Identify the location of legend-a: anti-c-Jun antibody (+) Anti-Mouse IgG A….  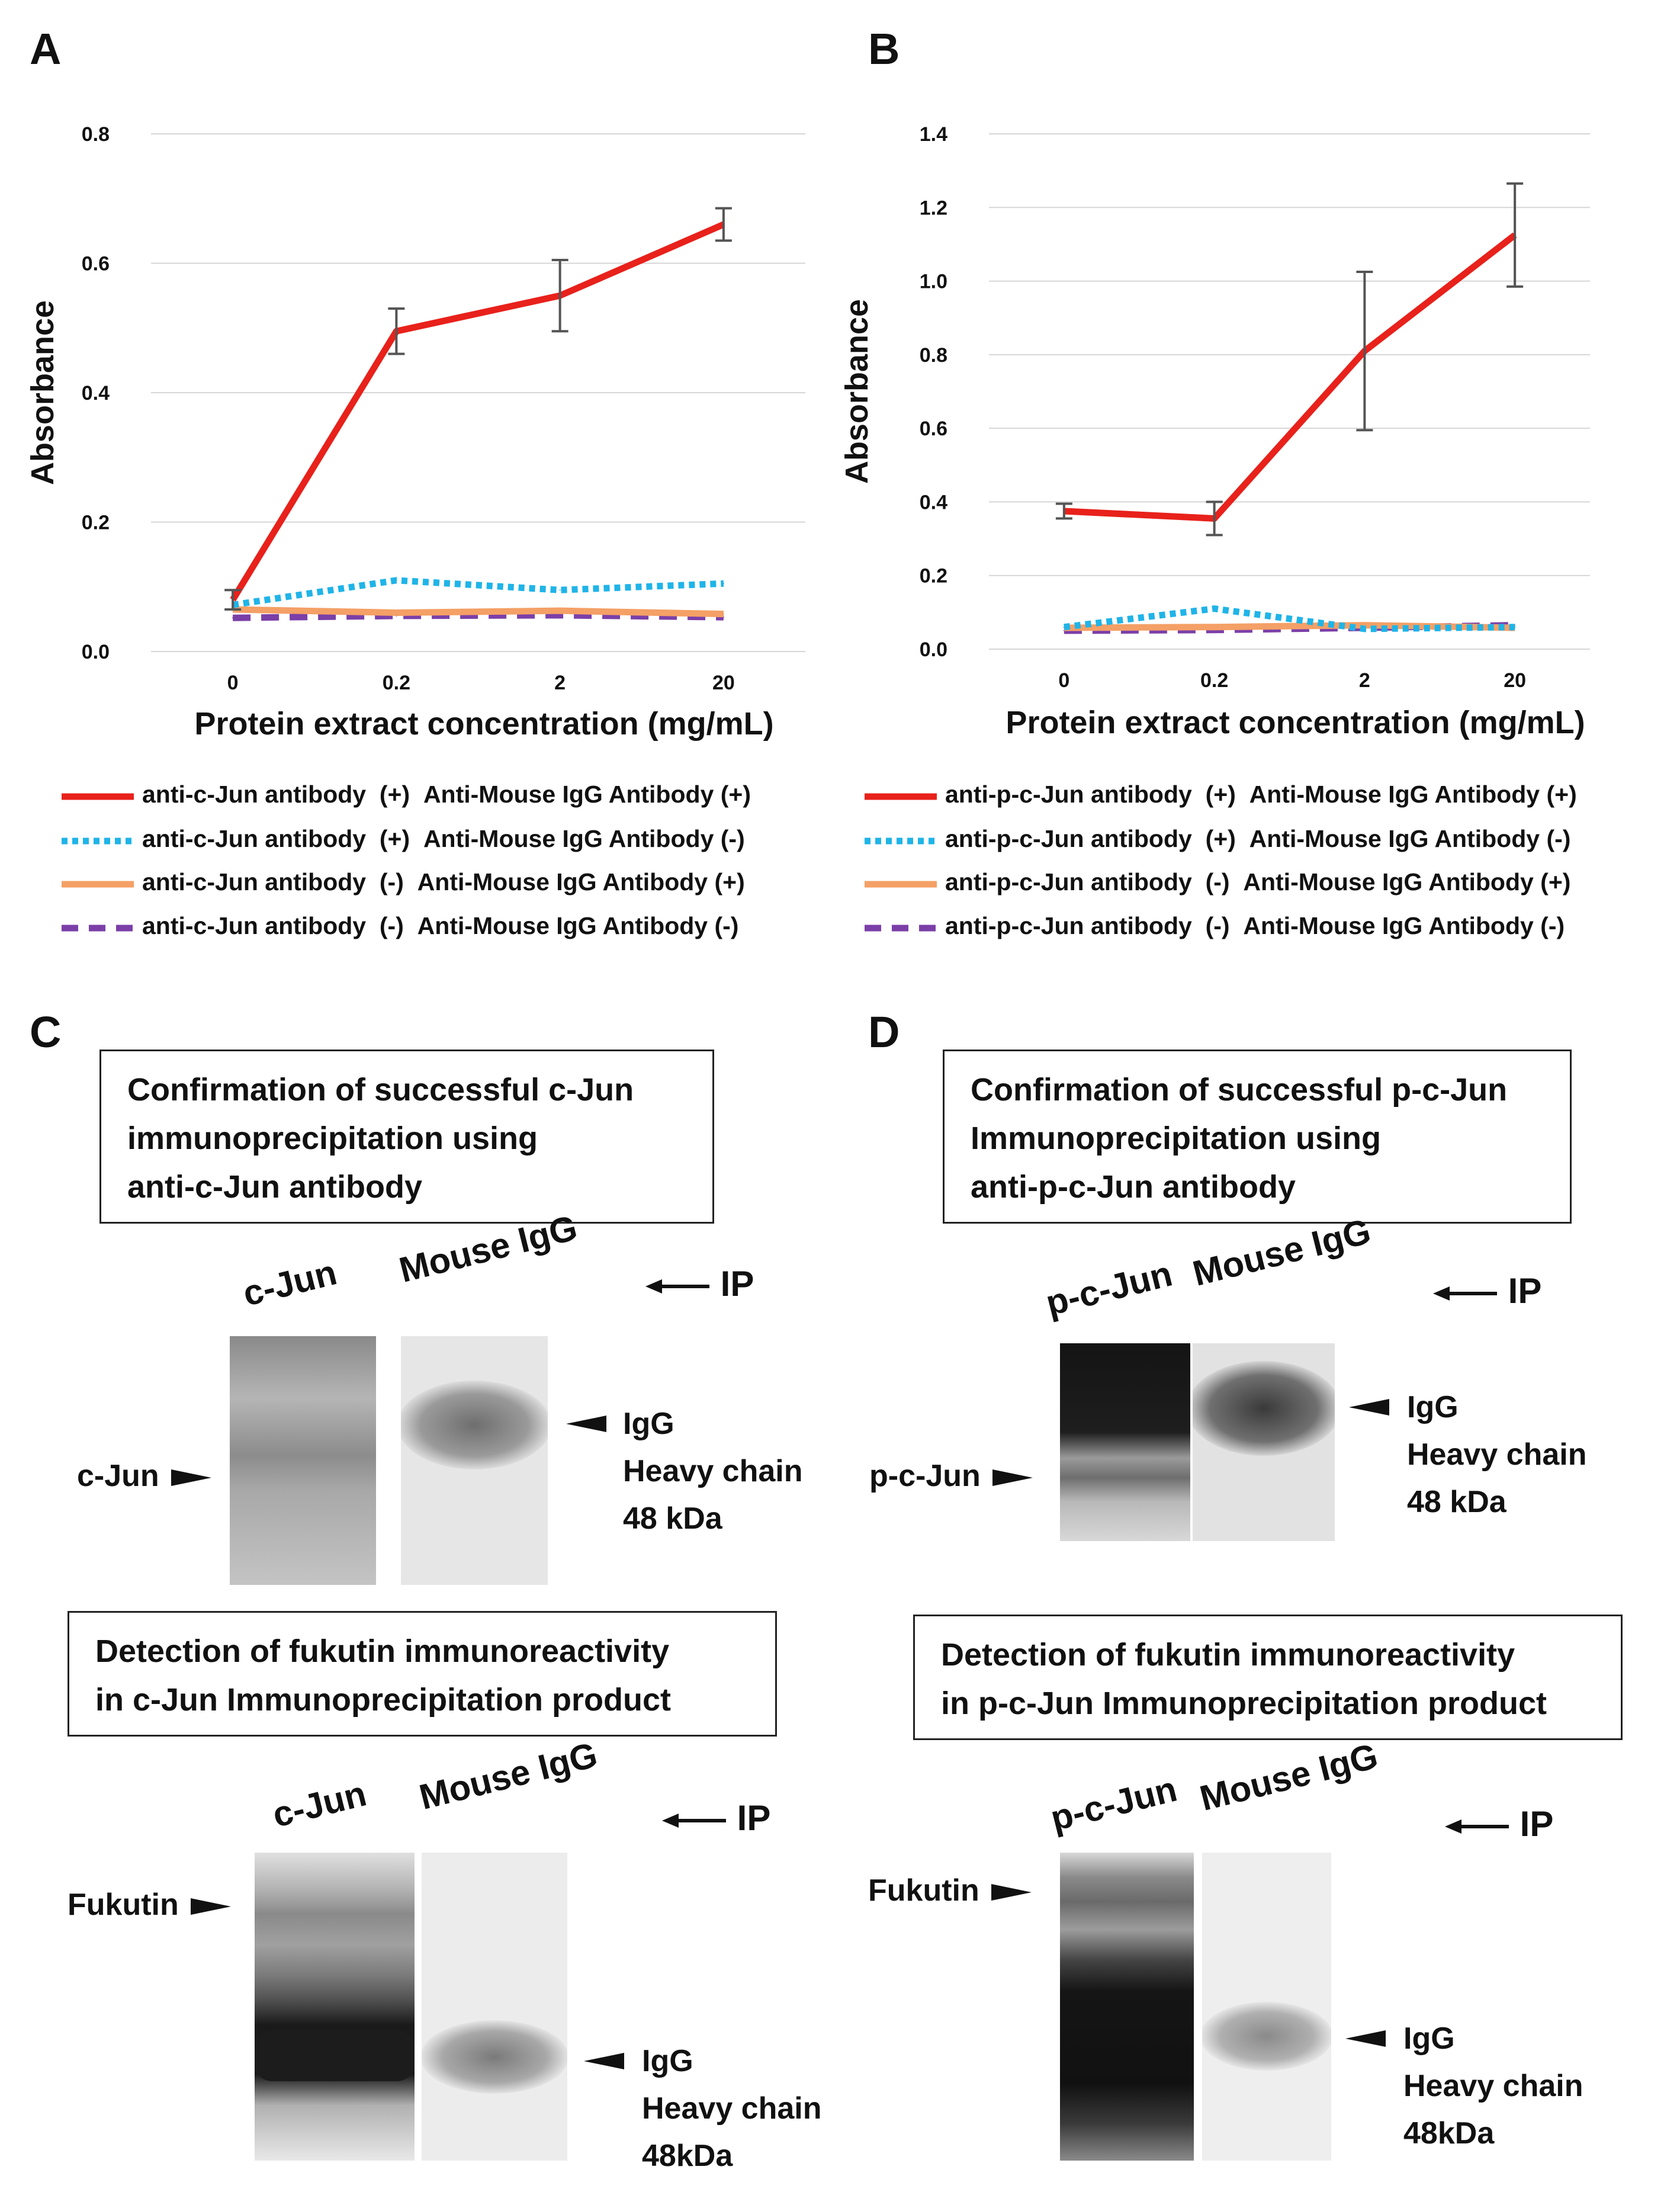
(453, 861).